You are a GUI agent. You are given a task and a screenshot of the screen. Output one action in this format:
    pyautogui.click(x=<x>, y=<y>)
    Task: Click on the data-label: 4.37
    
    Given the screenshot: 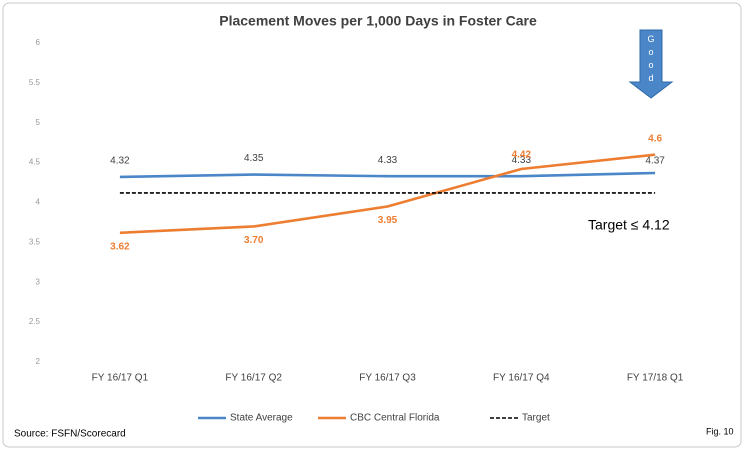 What is the action you would take?
    pyautogui.click(x=655, y=161)
    